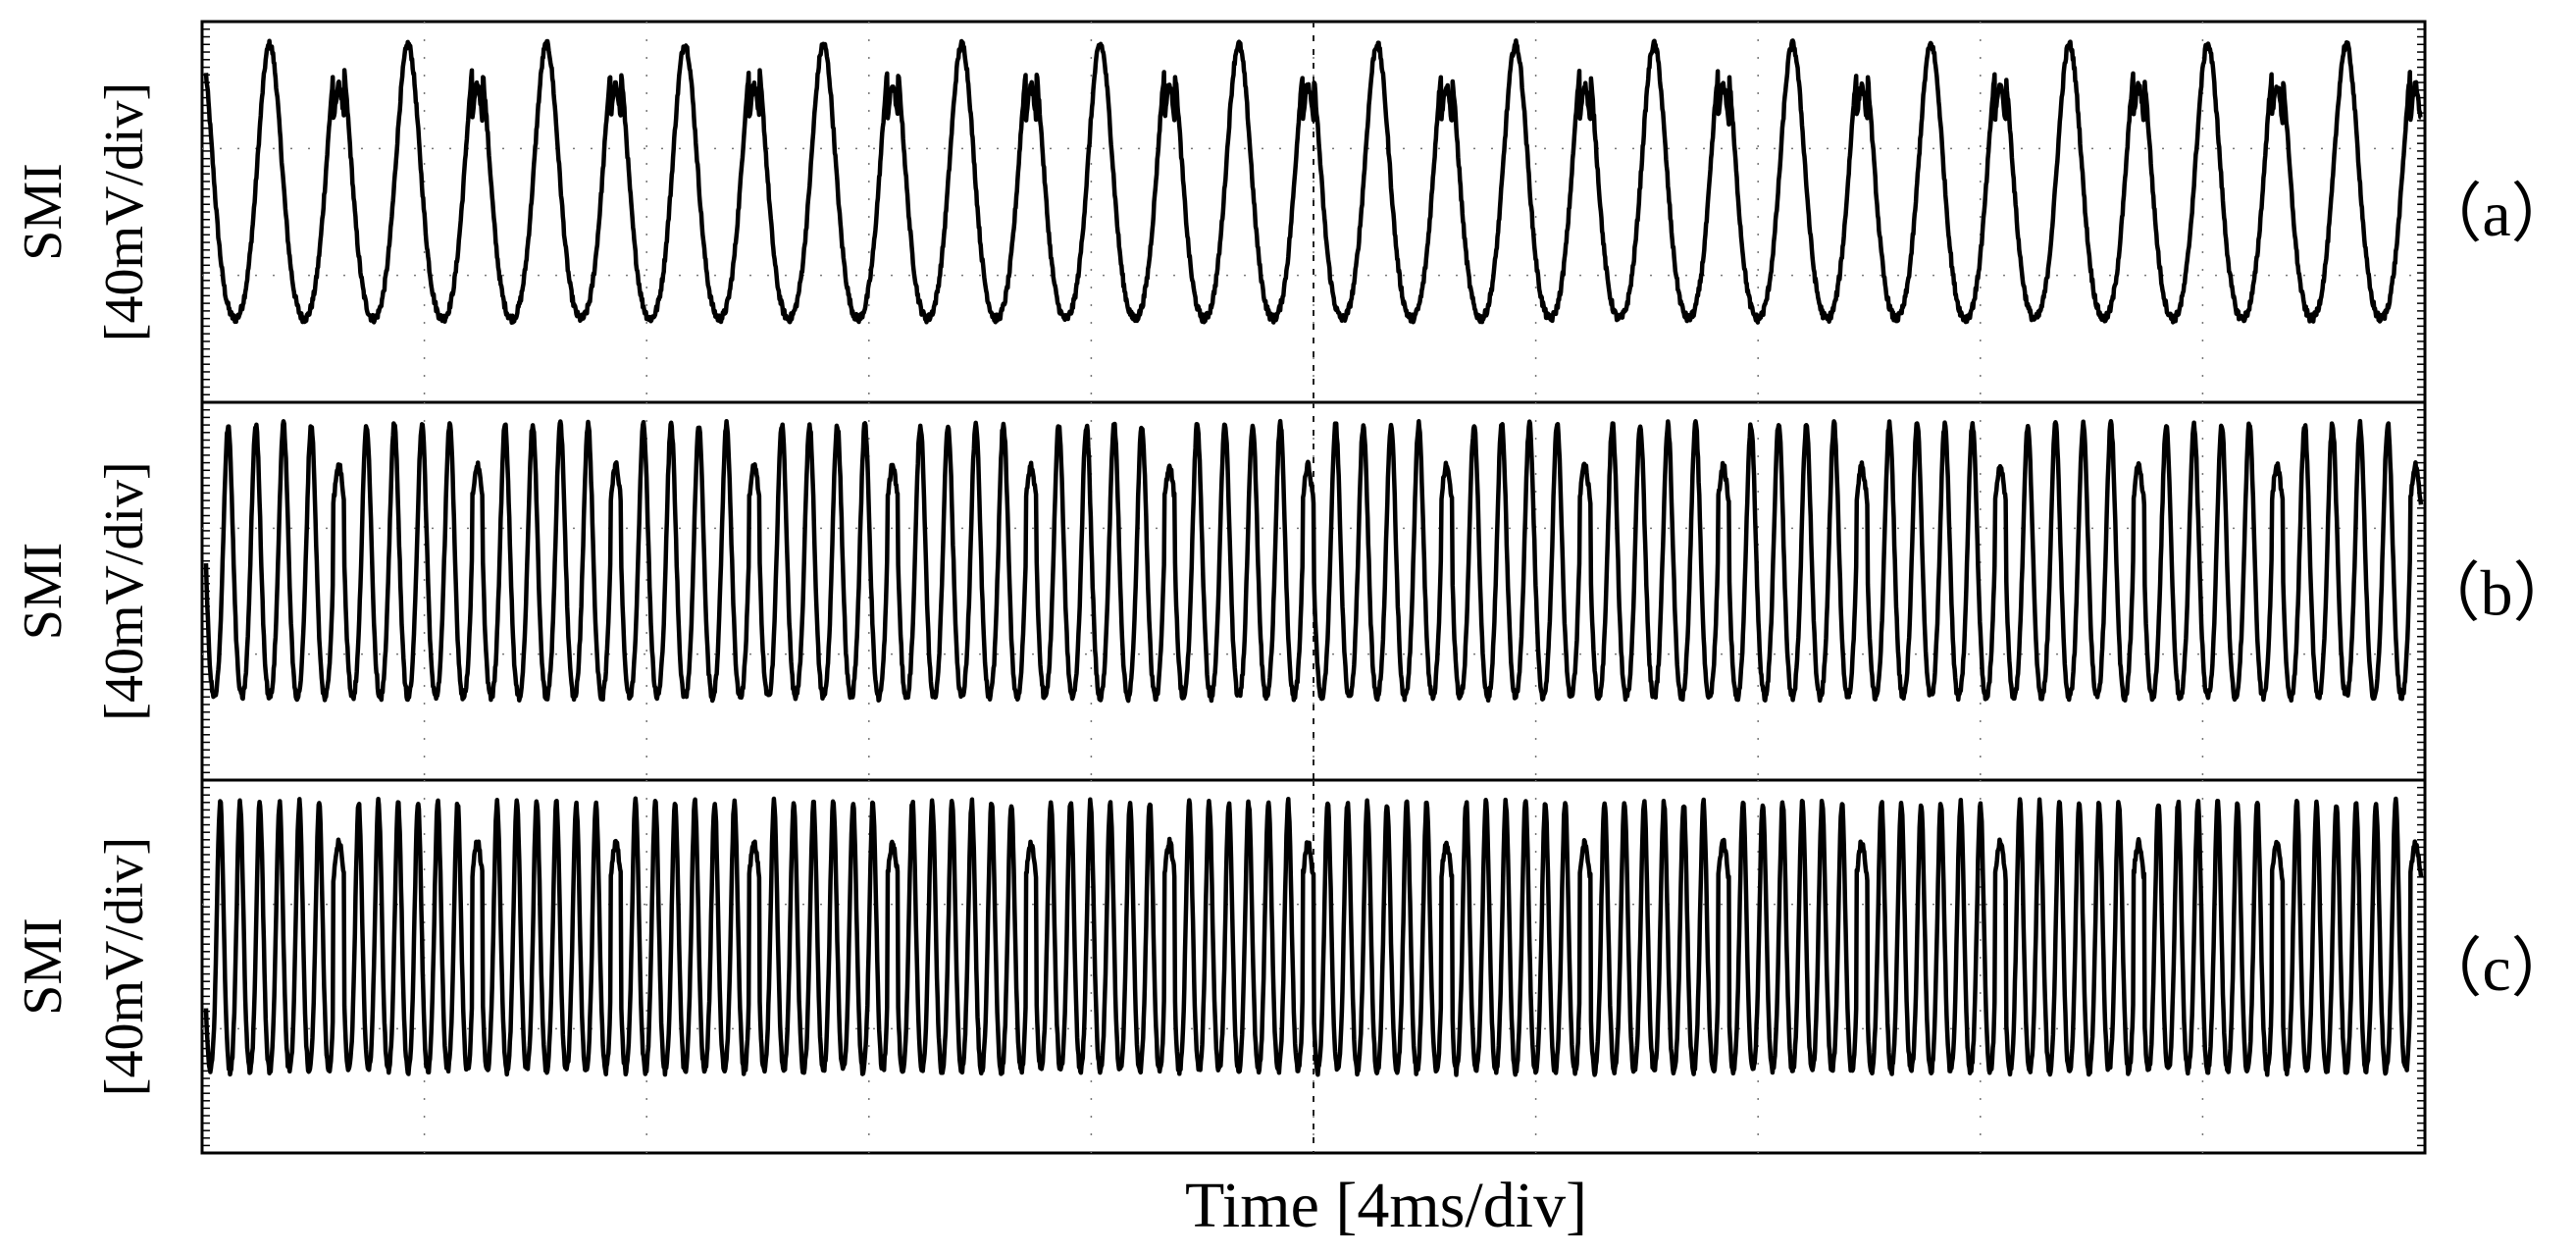  What do you see at coordinates (1386, 1205) in the screenshot?
I see `x-axis-label: Time [4ms/div]` at bounding box center [1386, 1205].